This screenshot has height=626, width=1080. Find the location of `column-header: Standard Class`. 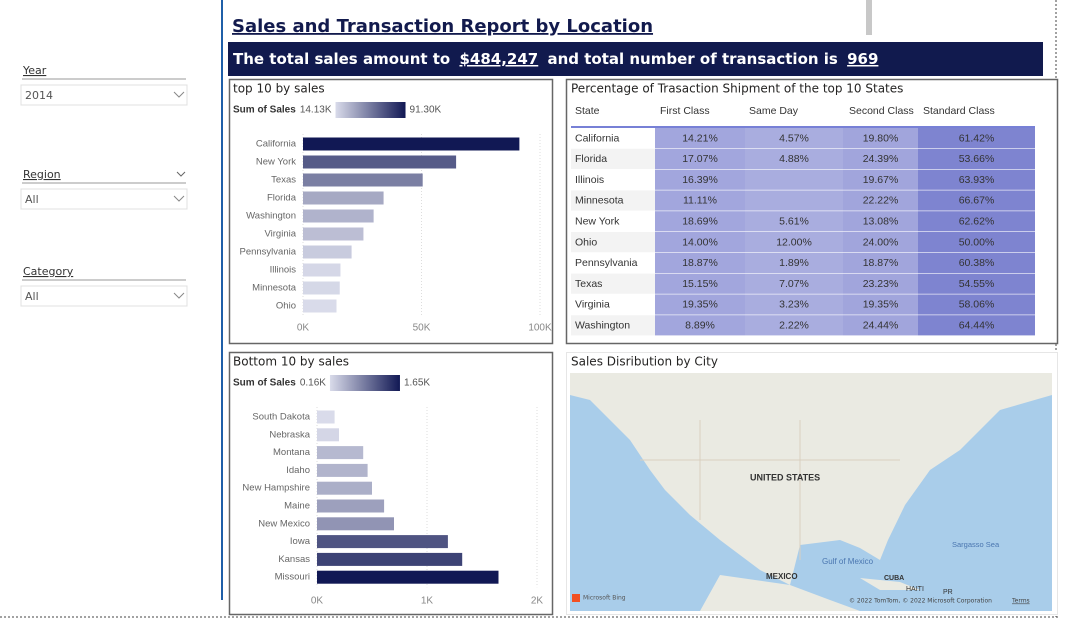

column-header: Standard Class is located at coordinates (959, 111).